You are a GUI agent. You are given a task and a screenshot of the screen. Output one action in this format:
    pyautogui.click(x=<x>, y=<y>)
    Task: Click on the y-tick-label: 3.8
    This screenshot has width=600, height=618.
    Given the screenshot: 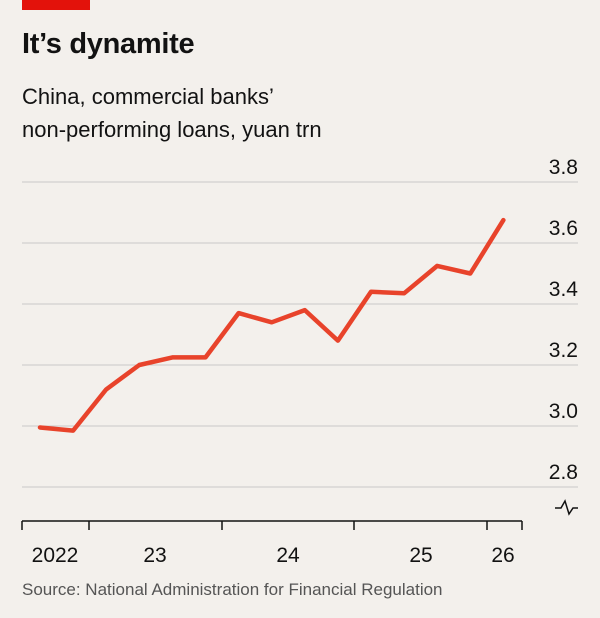 What is the action you would take?
    pyautogui.click(x=563, y=167)
    